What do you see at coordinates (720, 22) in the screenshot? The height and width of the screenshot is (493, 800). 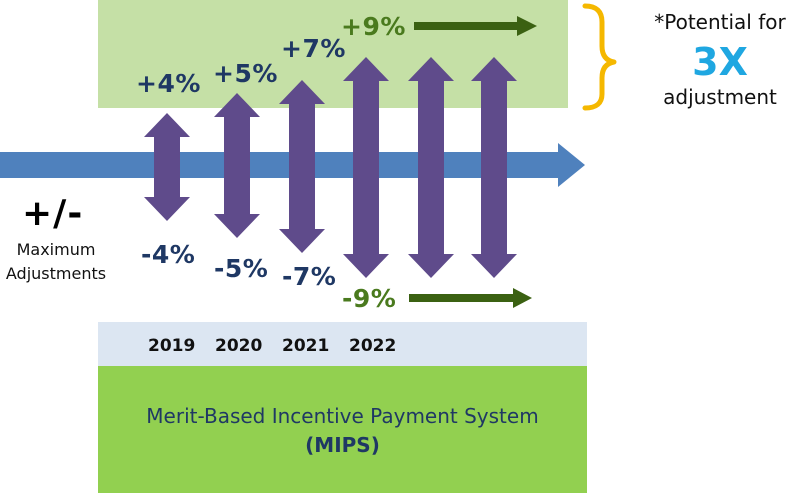 I see `potential-note: *Potential for` at bounding box center [720, 22].